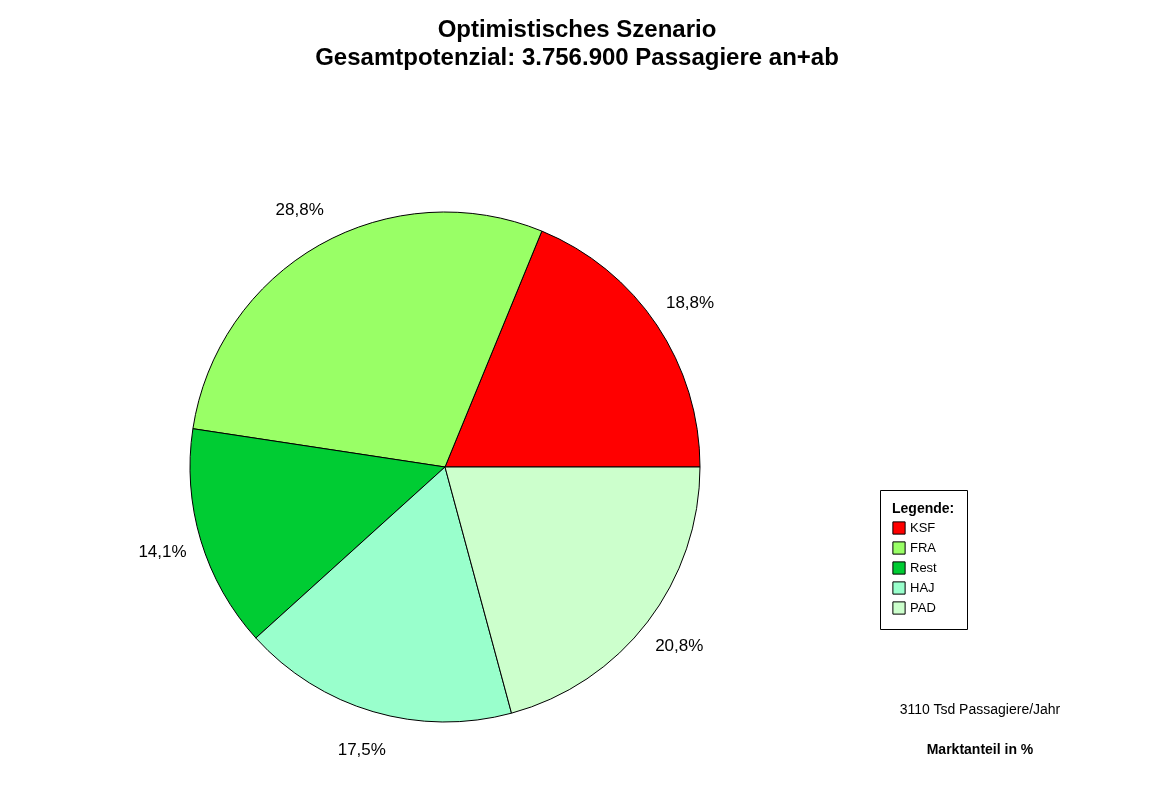 The width and height of the screenshot is (1154, 812). Describe the element at coordinates (922, 587) in the screenshot. I see `legend-label: HAJ` at that location.